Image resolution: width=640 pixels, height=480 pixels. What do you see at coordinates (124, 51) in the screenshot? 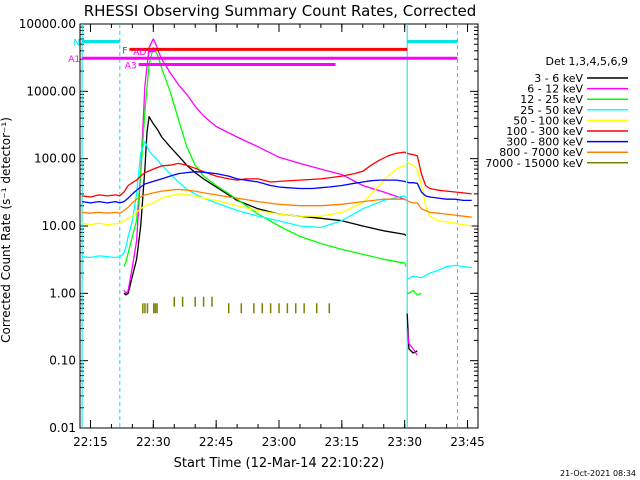
I see `flag-label: F` at bounding box center [124, 51].